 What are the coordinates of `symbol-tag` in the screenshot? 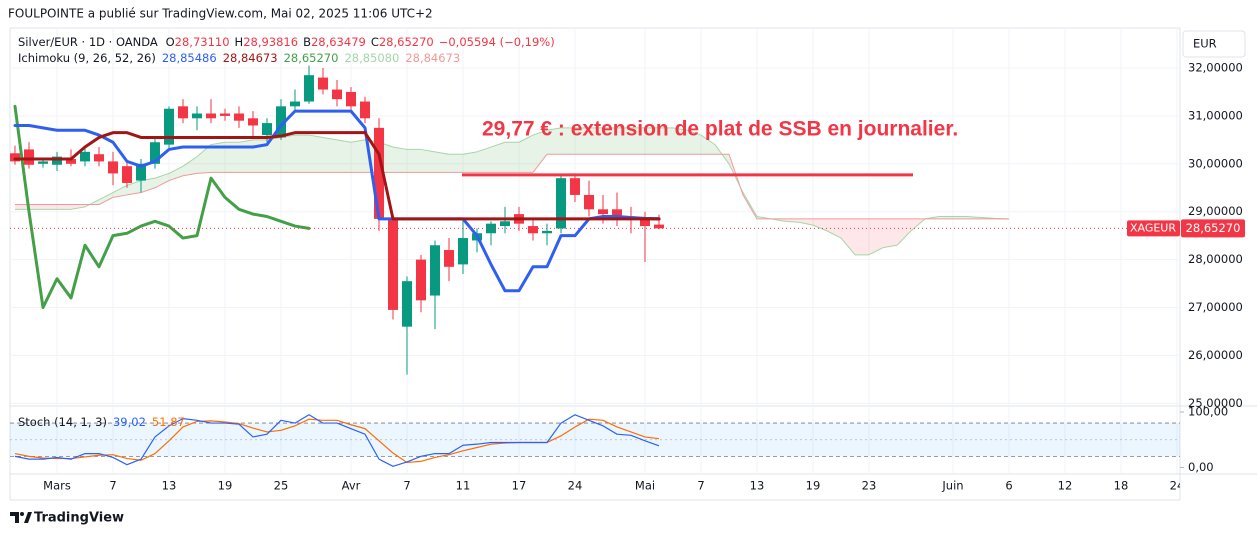 It's located at (1153, 228).